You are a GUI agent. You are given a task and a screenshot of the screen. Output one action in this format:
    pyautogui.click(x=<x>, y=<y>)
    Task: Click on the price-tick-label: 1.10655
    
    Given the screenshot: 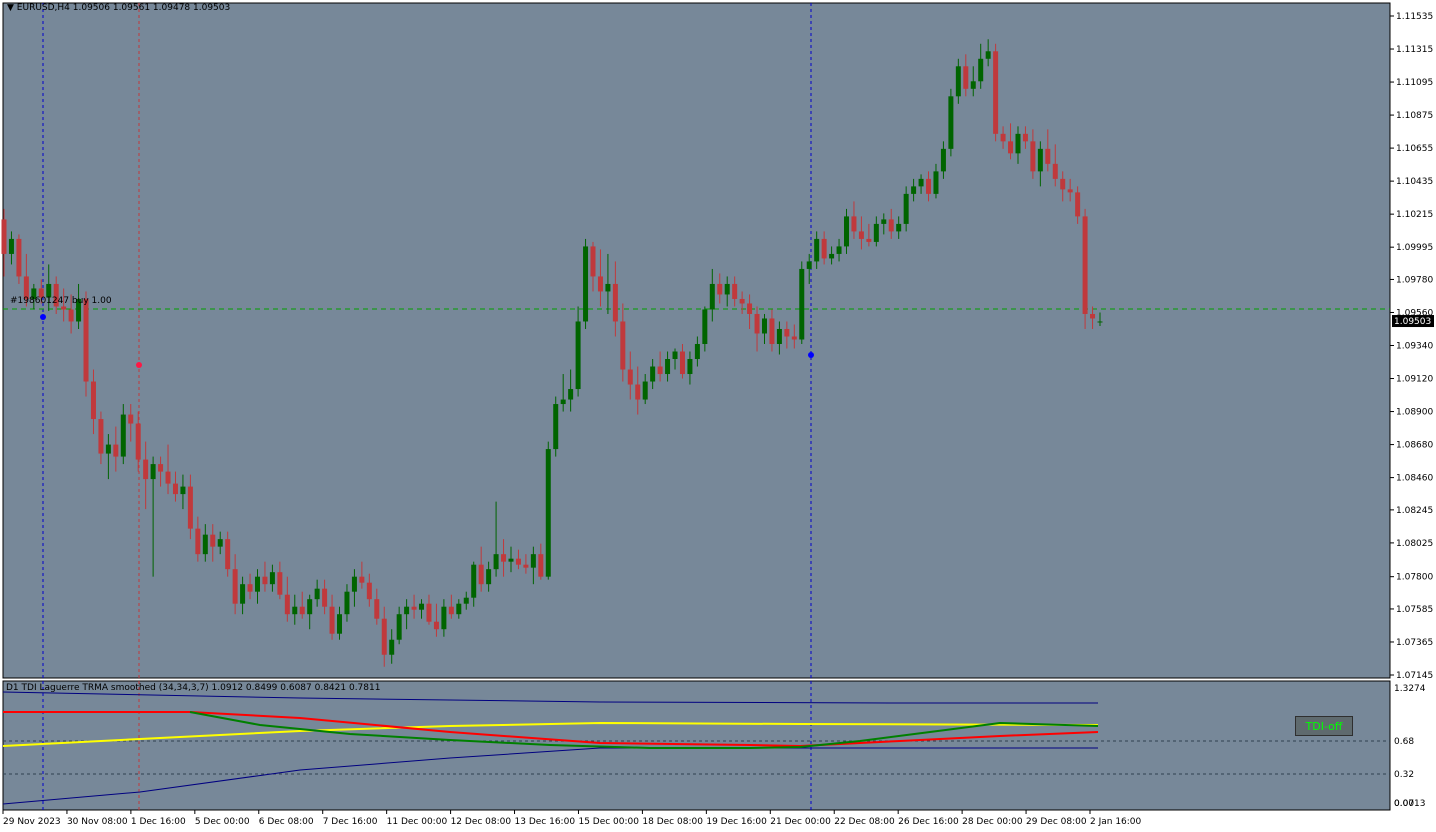 What is the action you would take?
    pyautogui.click(x=1414, y=149)
    